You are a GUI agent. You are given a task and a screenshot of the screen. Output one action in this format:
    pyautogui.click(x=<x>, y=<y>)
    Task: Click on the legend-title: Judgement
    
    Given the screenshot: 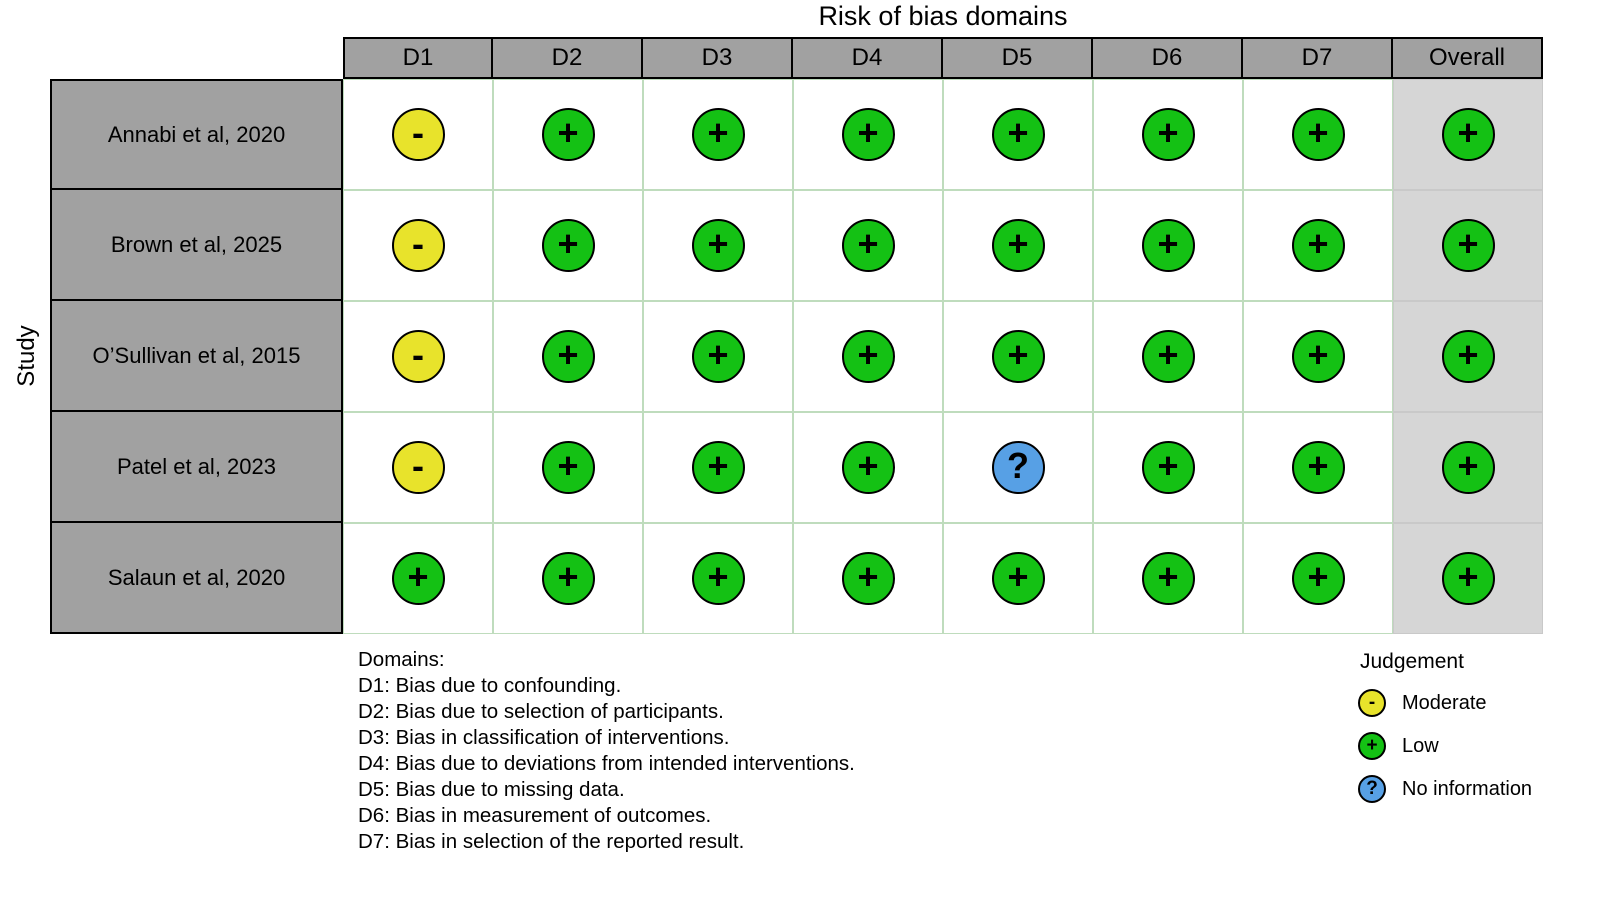 What is the action you would take?
    pyautogui.click(x=1412, y=661)
    